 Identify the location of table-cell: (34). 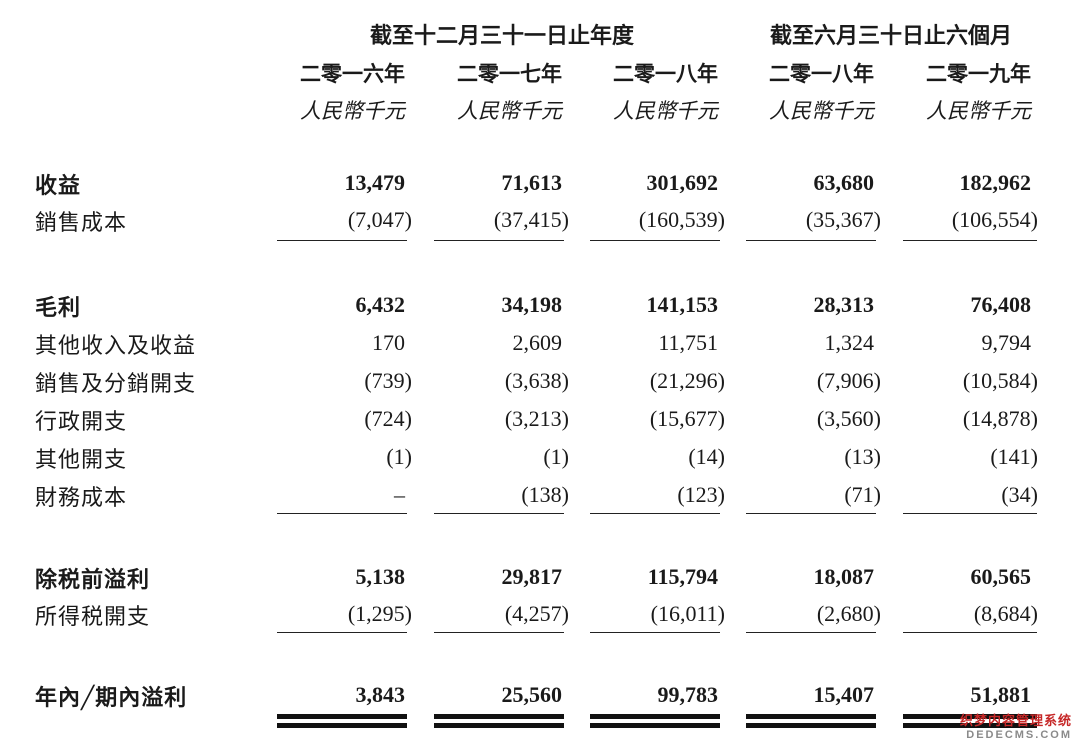
(1019, 494).